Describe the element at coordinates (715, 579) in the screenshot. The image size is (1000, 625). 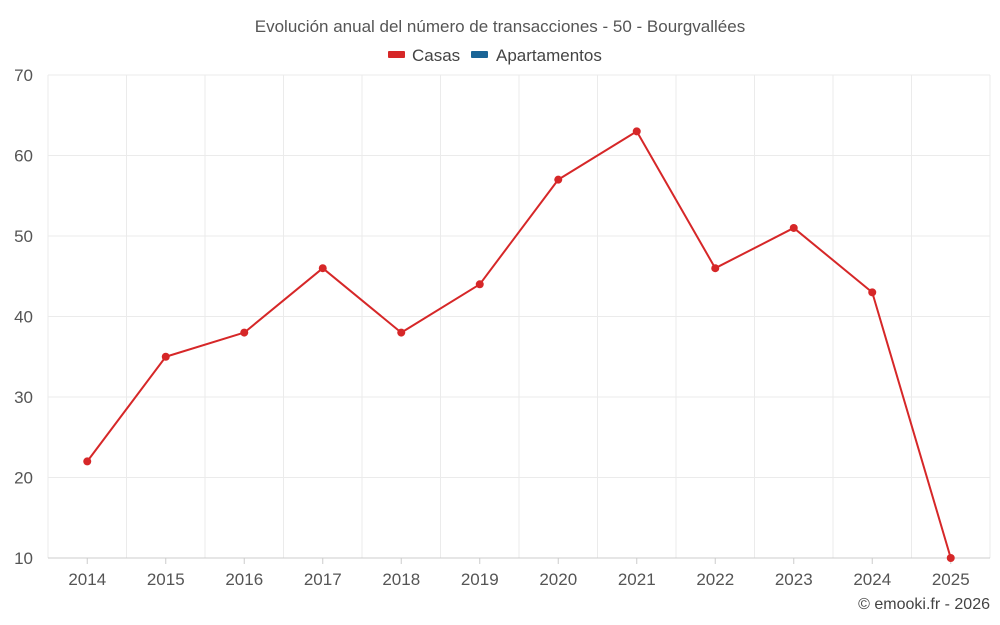
I see `x-tick-label: 2022` at that location.